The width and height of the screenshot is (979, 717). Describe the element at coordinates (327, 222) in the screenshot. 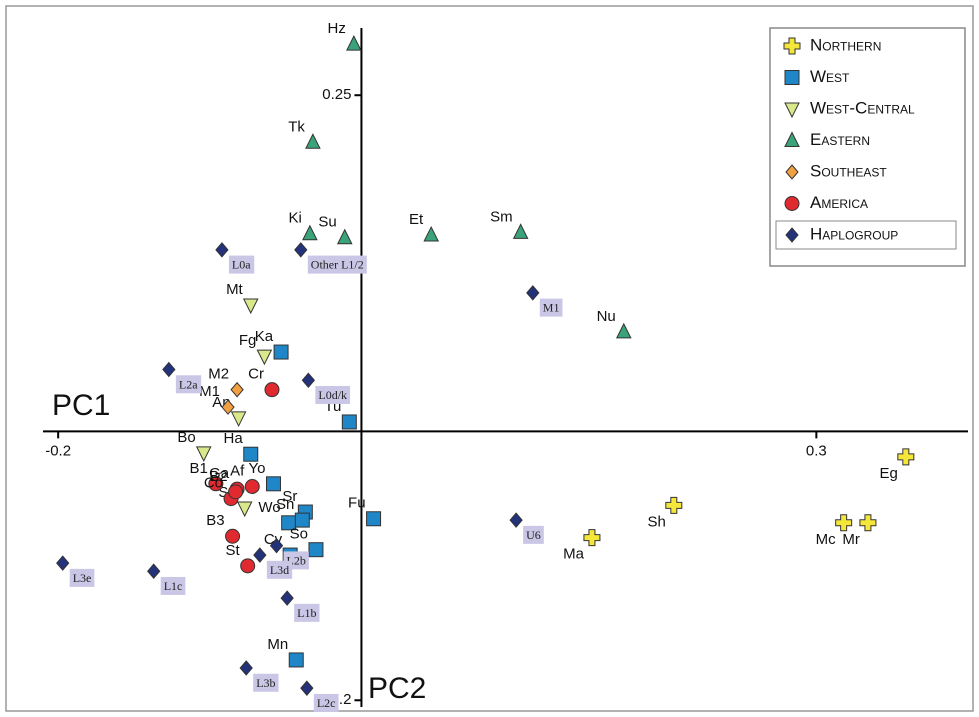

I see `point-label: Su` at that location.